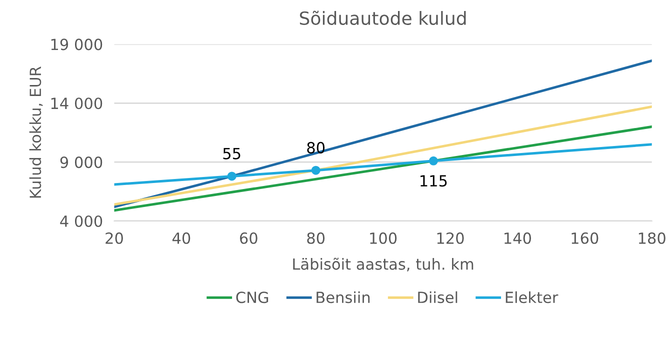 This screenshot has height=340, width=672. What do you see at coordinates (652, 238) in the screenshot?
I see `x-tick-label: 180` at bounding box center [652, 238].